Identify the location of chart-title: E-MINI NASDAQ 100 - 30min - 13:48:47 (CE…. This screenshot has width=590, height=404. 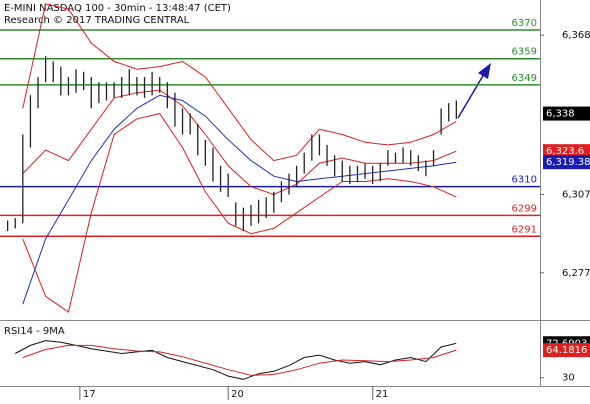
(117, 8).